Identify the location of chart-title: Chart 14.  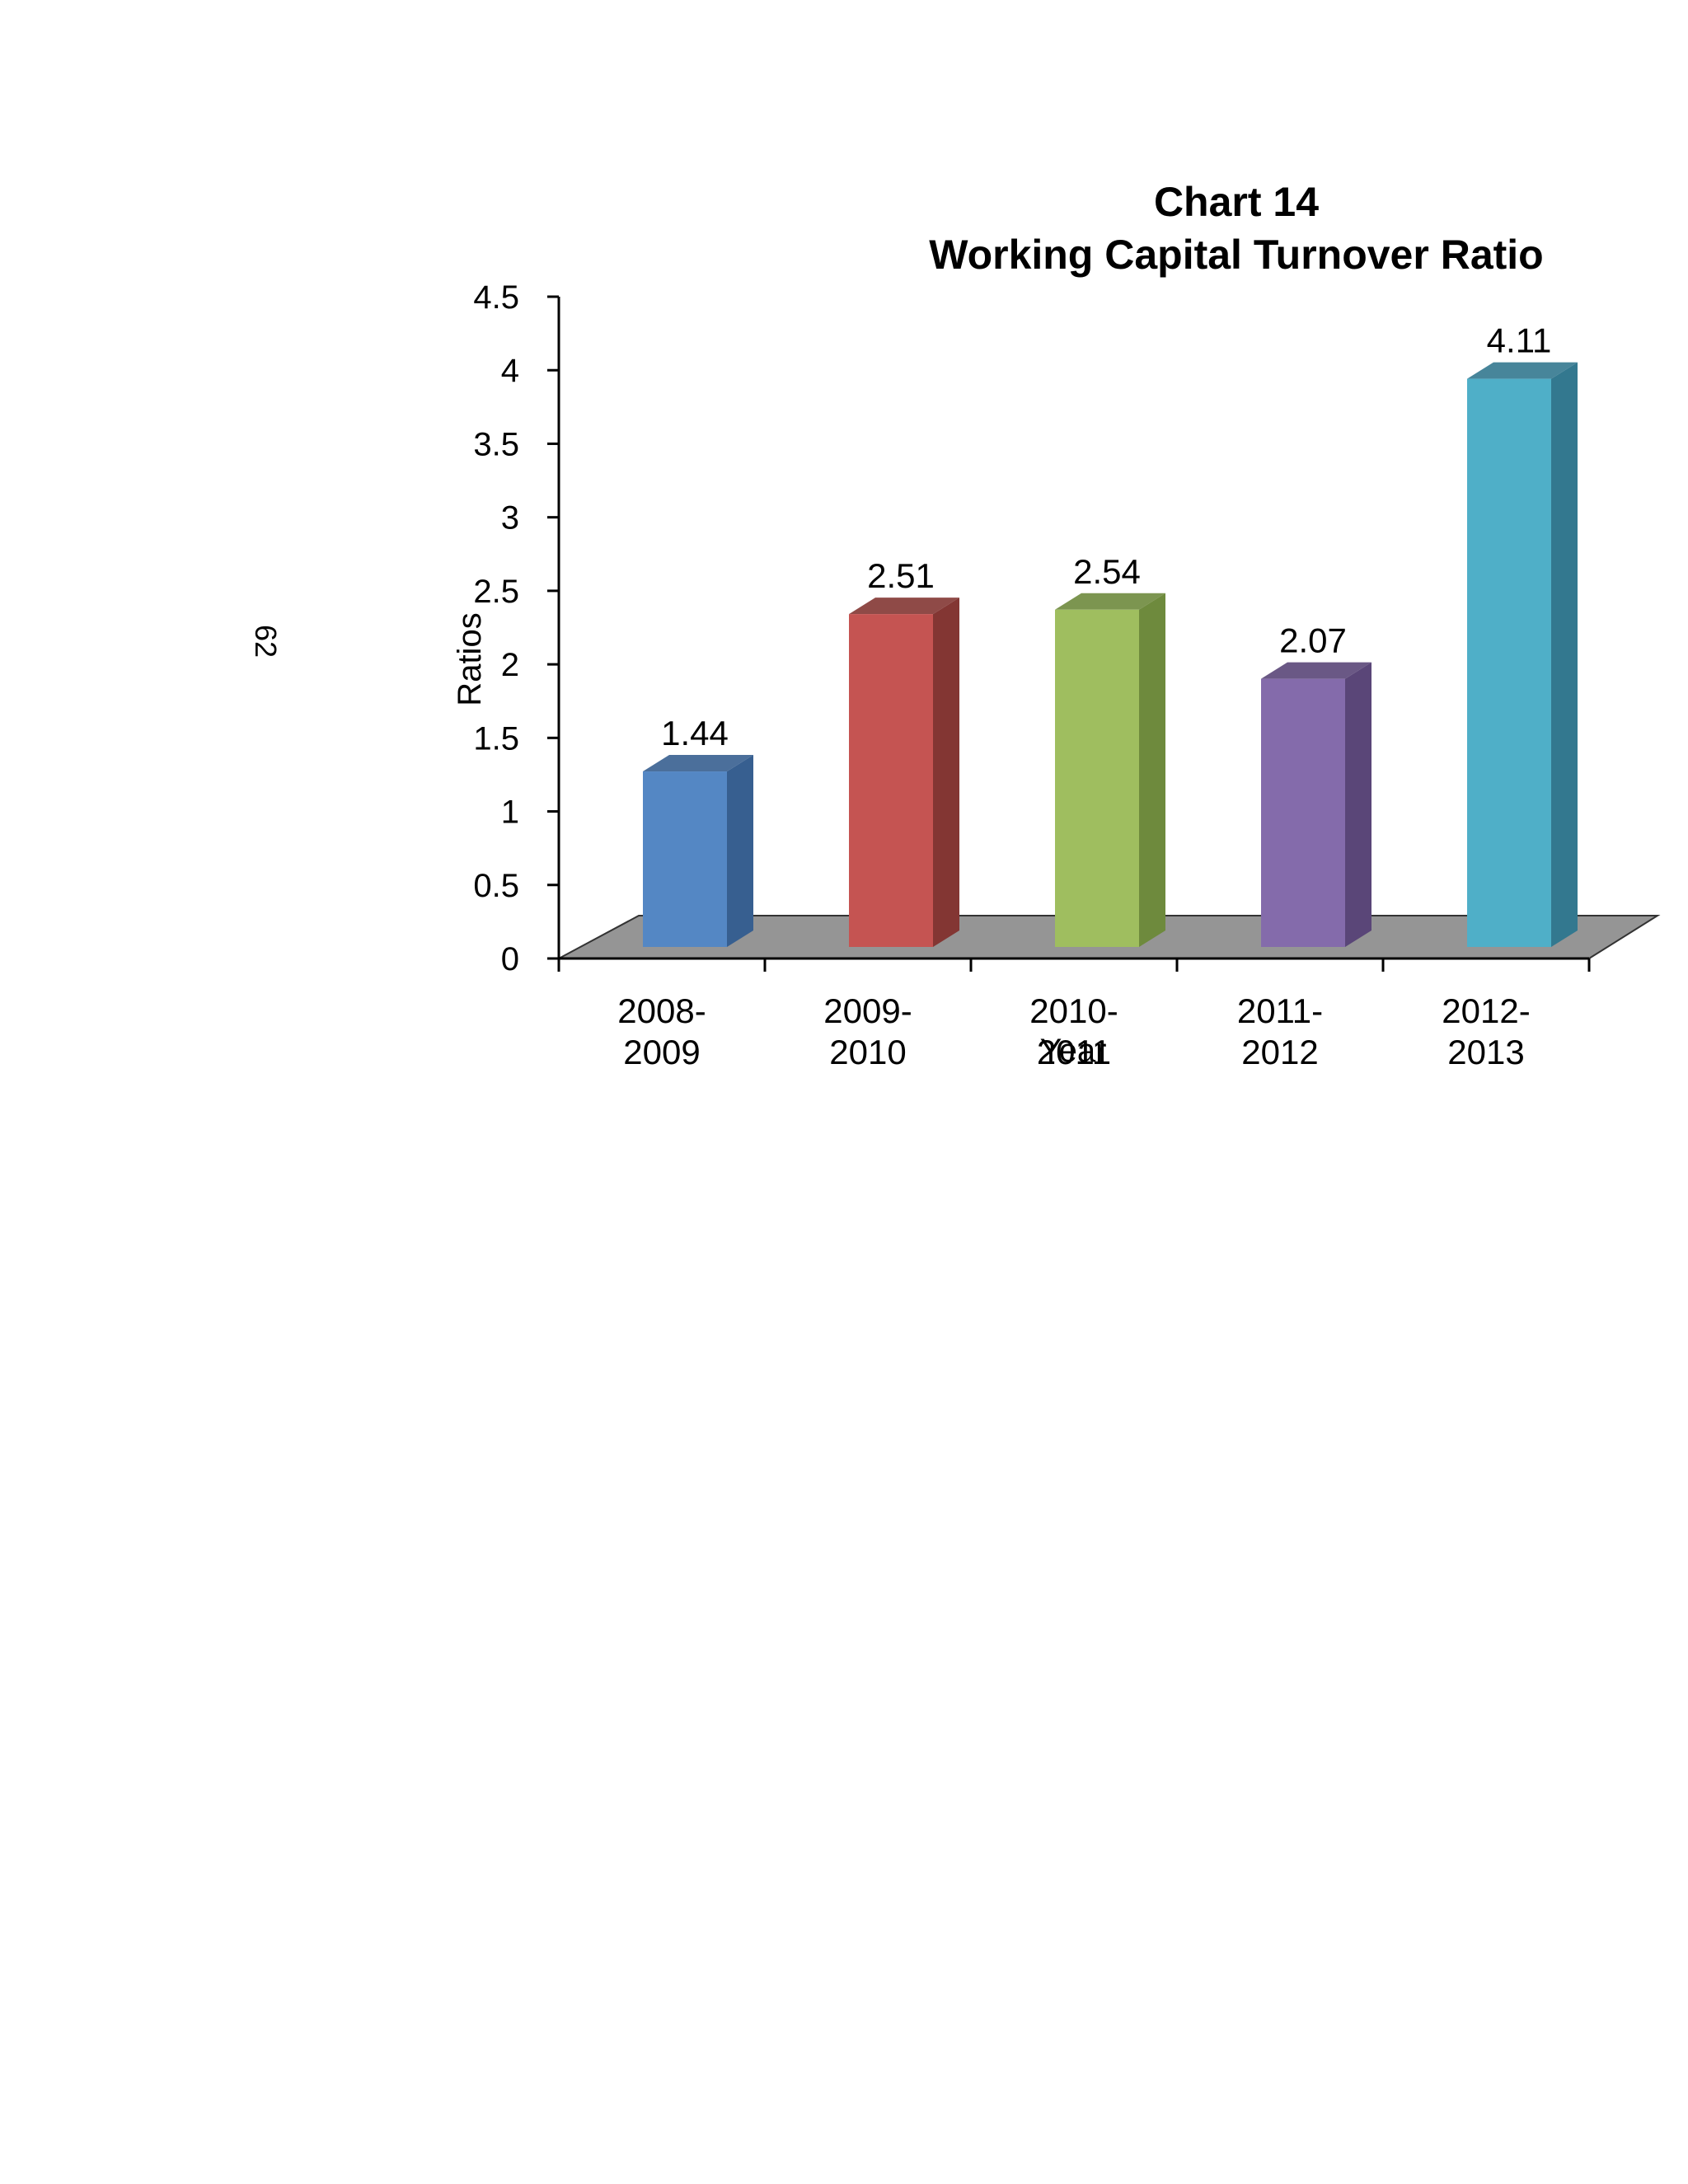
(1237, 202).